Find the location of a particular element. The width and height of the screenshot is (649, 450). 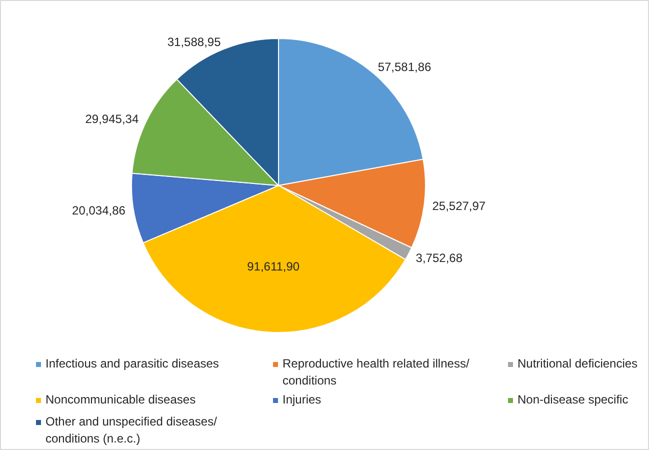

data-label: 31,588,95 is located at coordinates (194, 42).